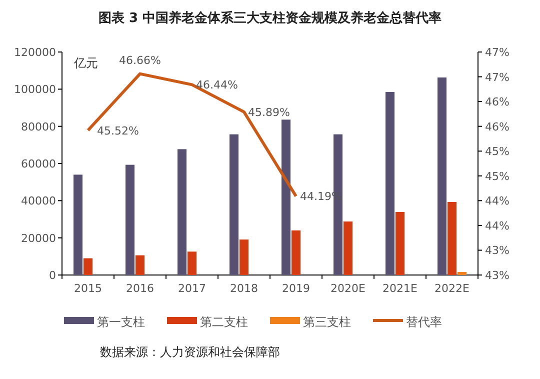  I want to click on y-axis-title: 亿元, so click(85, 63).